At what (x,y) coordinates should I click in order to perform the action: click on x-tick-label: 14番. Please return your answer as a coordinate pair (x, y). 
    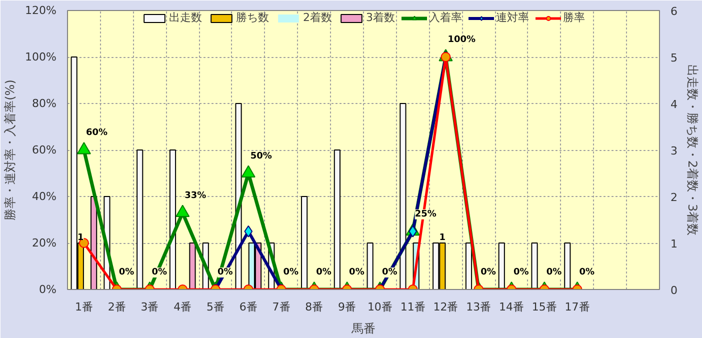
    Looking at the image, I should click on (511, 307).